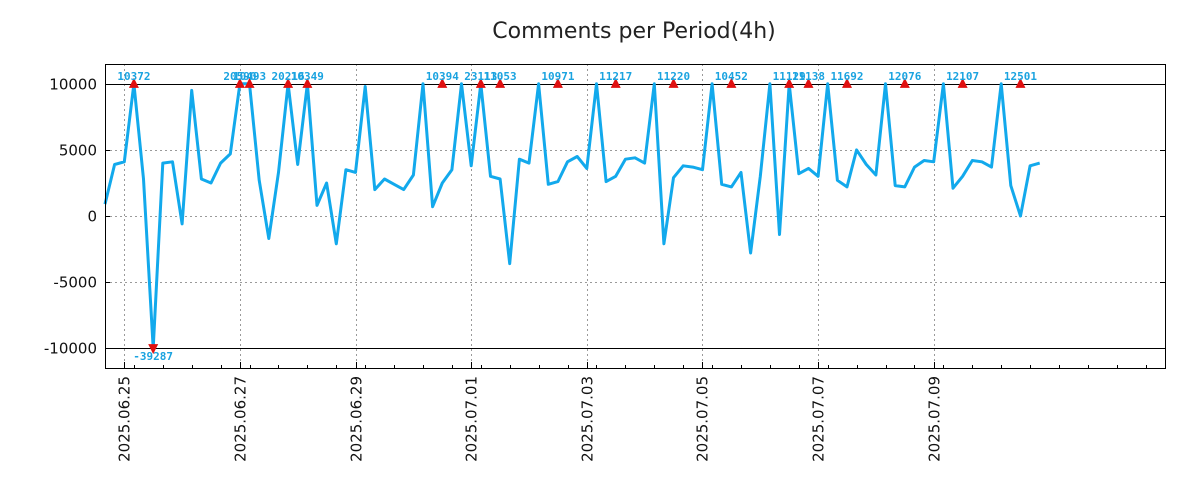 This screenshot has height=500, width=1200. I want to click on x-tick-label: 2025.07.05, so click(703, 419).